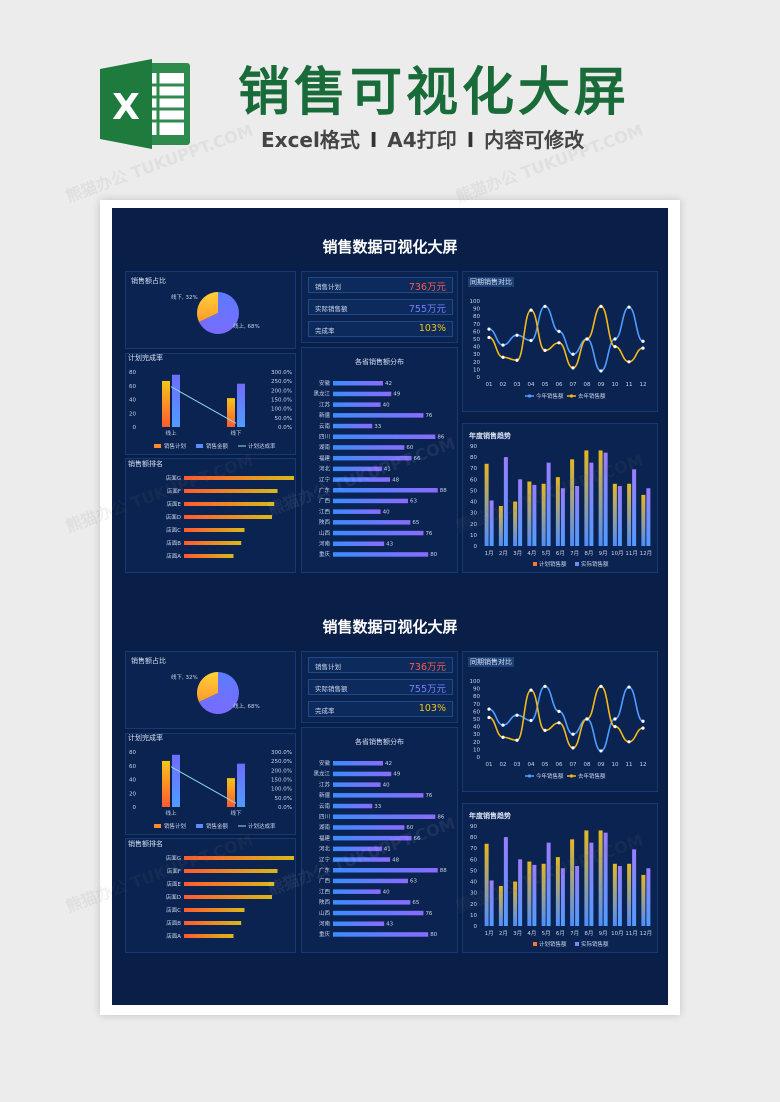 The width and height of the screenshot is (780, 1102). I want to click on annual-panel-title: 年度销售趋势, so click(490, 816).